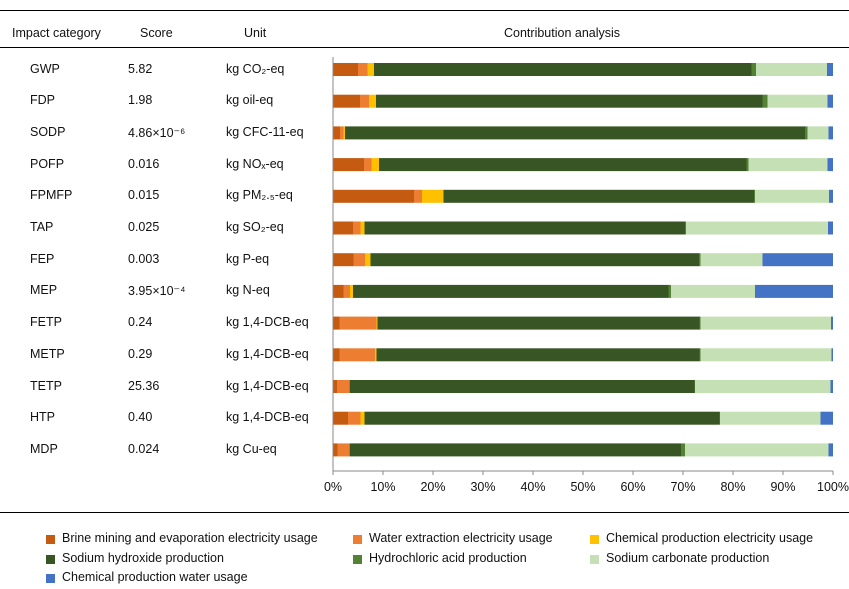 This screenshot has width=849, height=589. Describe the element at coordinates (482, 487) in the screenshot. I see `x-tick-label: 30%` at that location.